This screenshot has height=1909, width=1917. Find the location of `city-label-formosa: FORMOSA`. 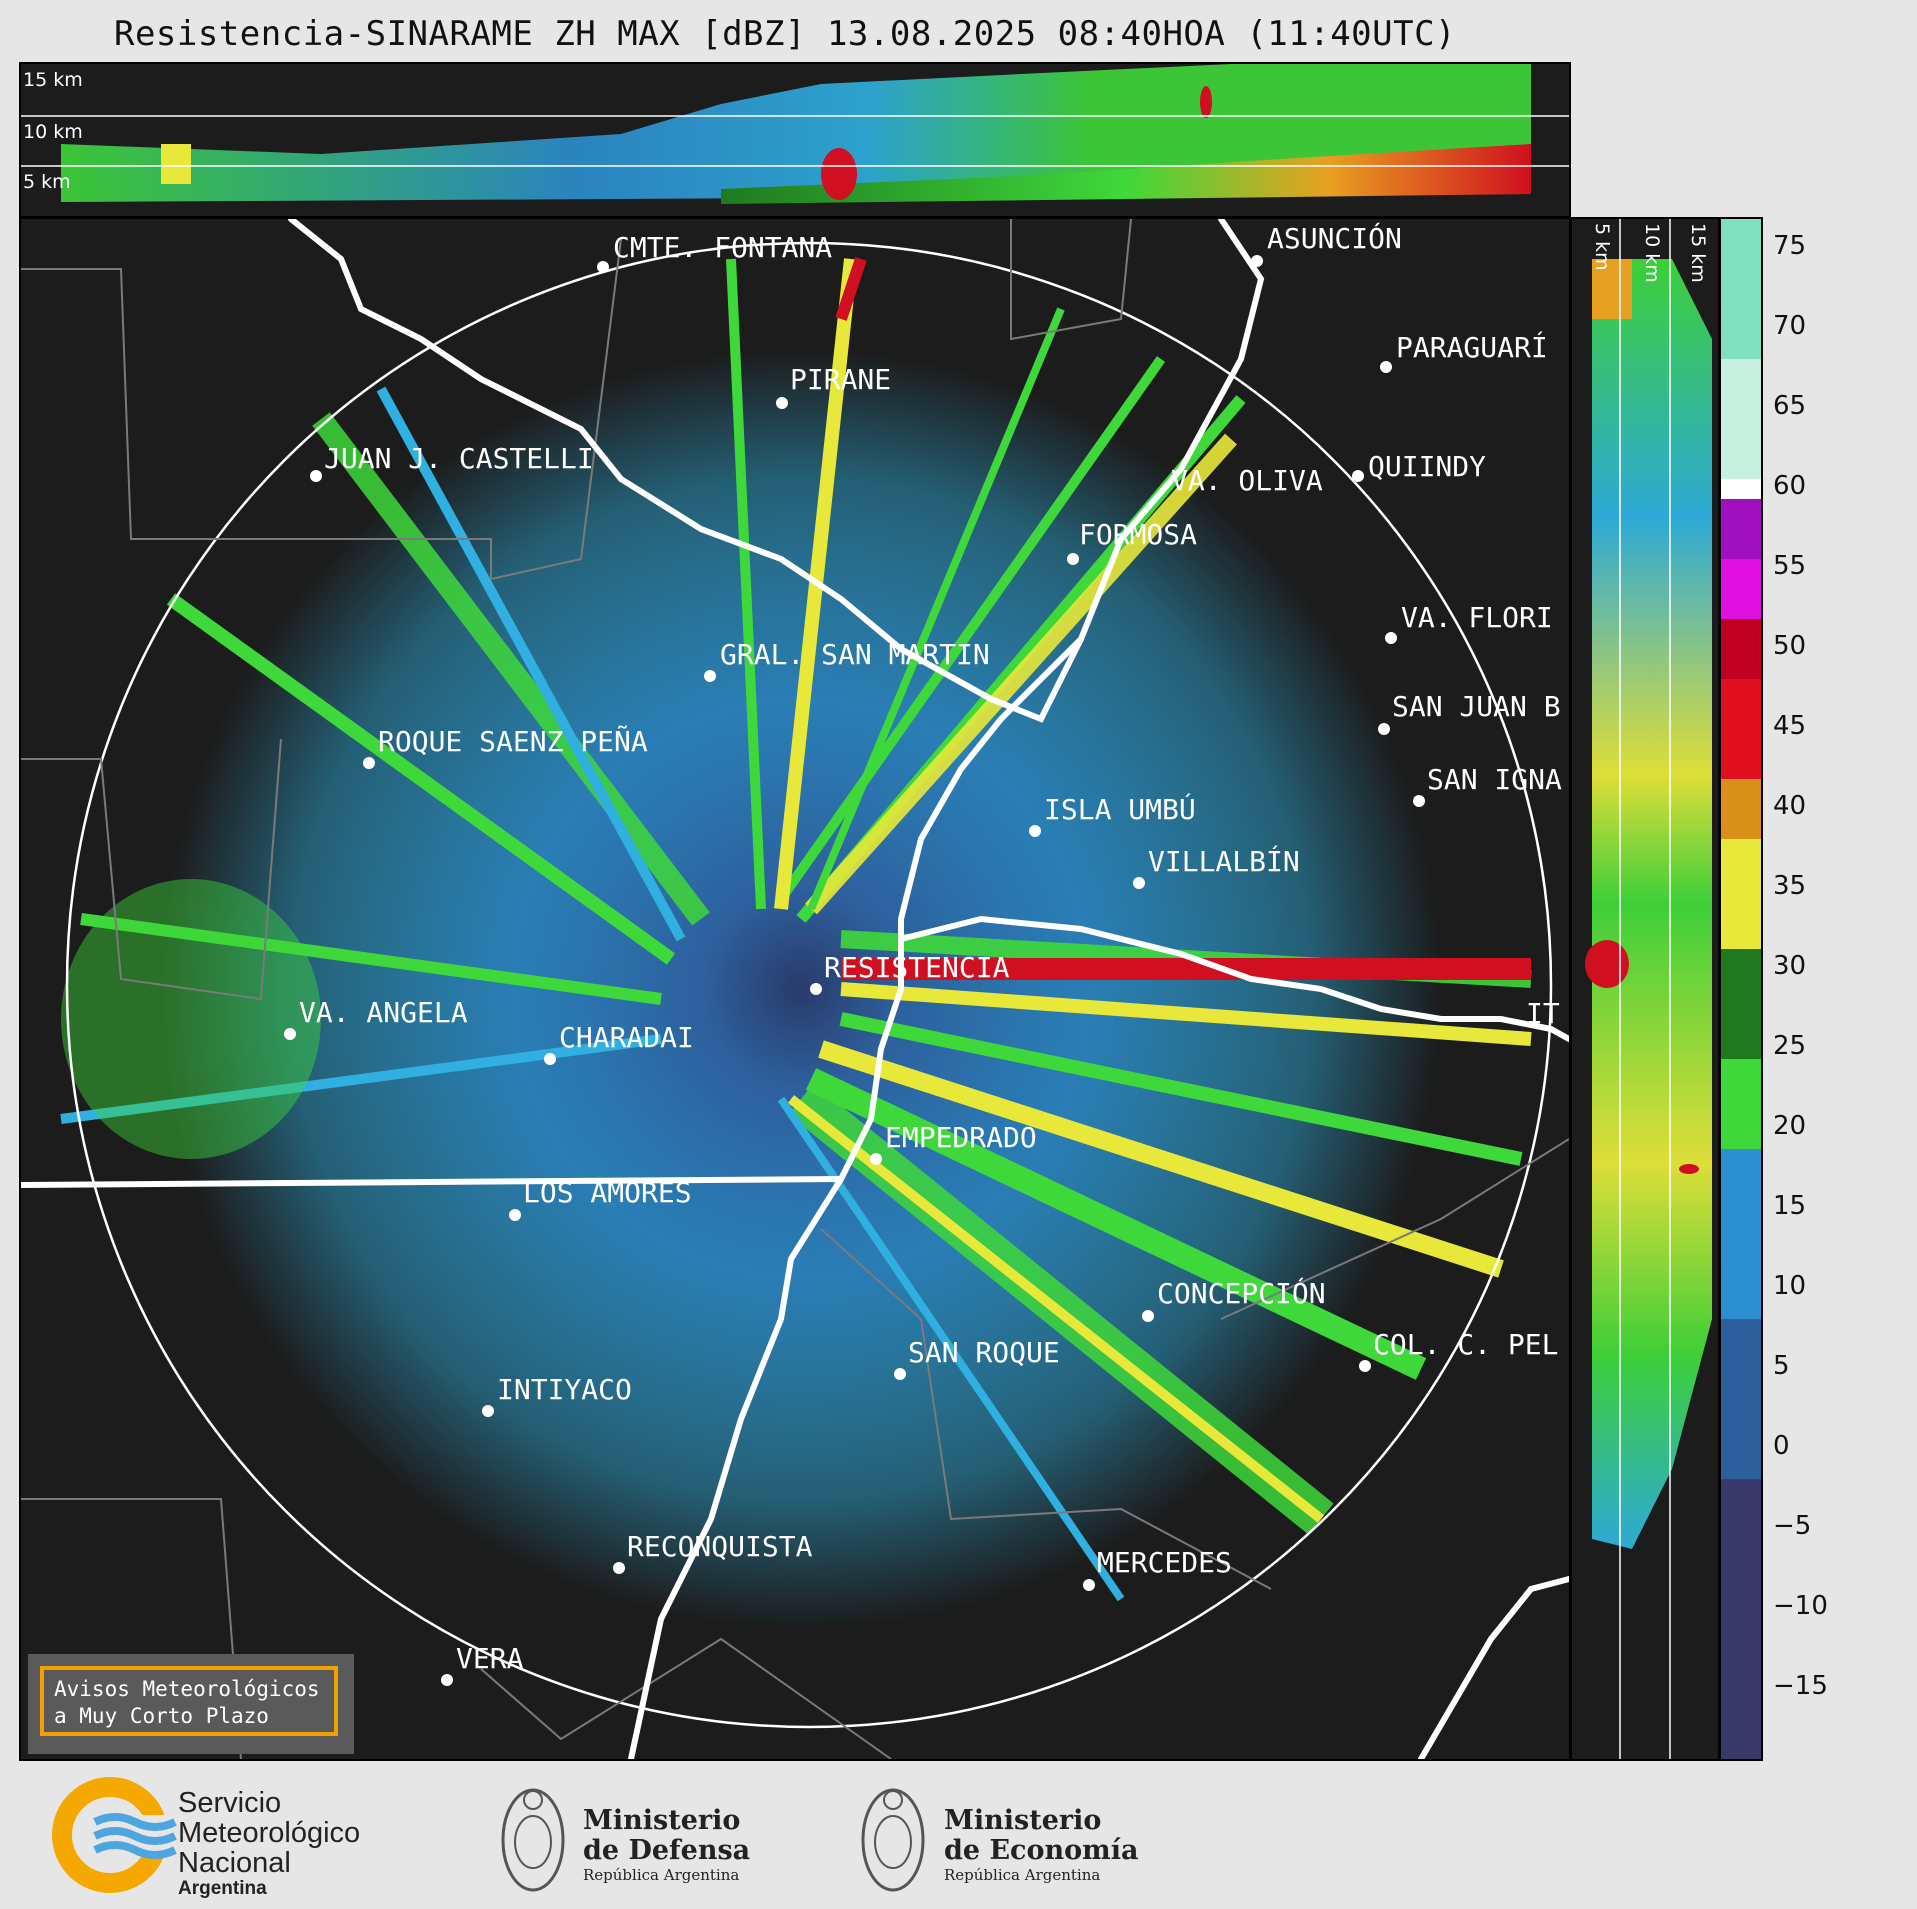

city-label-formosa: FORMOSA is located at coordinates (1138, 534).